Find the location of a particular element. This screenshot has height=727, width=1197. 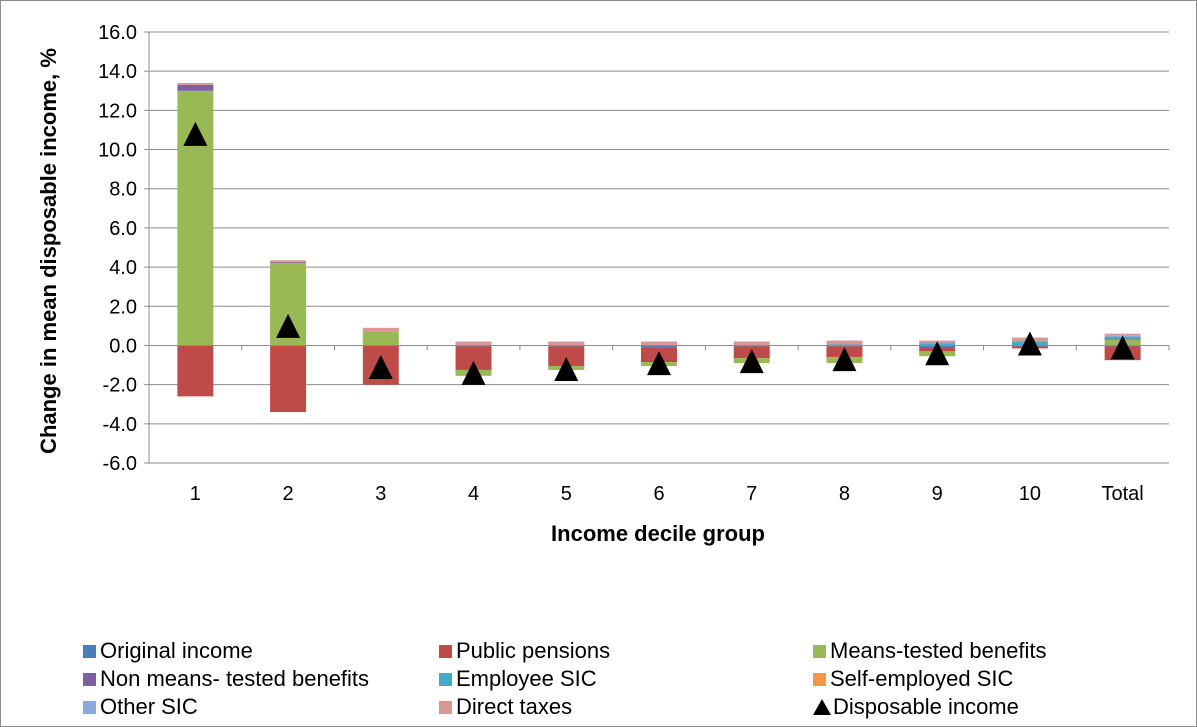

y-tick-label: -6.0 is located at coordinates (120, 464).